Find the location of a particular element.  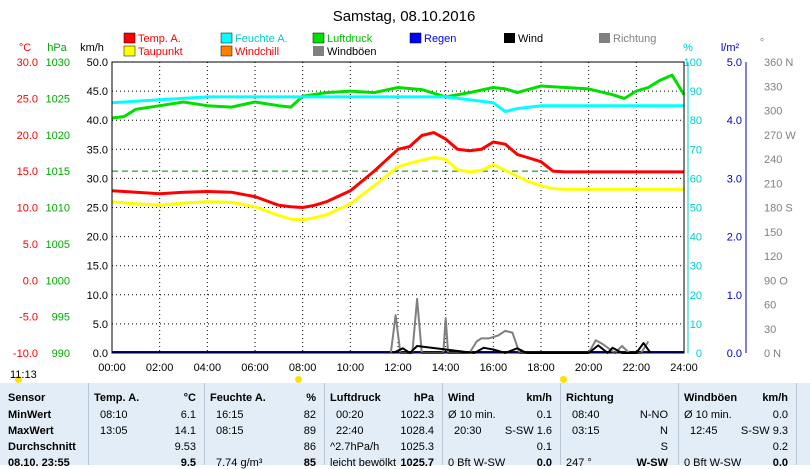

cell: N is located at coordinates (664, 431).